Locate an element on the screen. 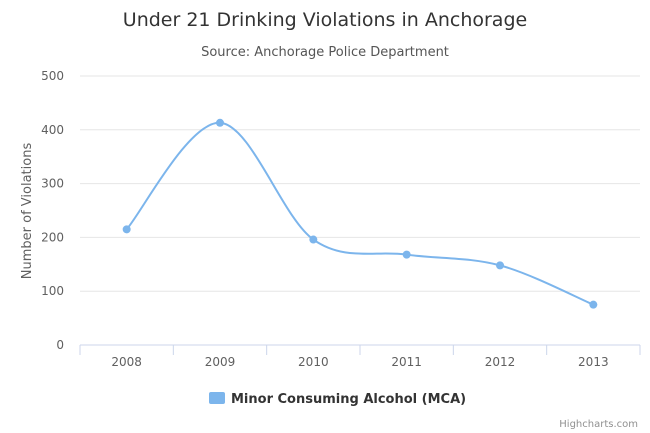 This screenshot has height=433, width=650. x-tick-label: 2008 is located at coordinates (126, 362).